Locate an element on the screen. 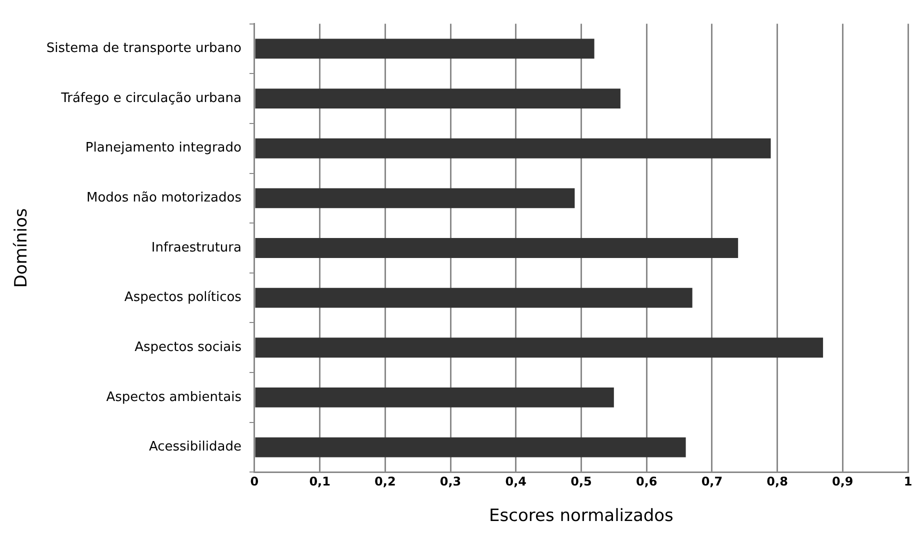  x-tick-label: 0,5 is located at coordinates (581, 481).